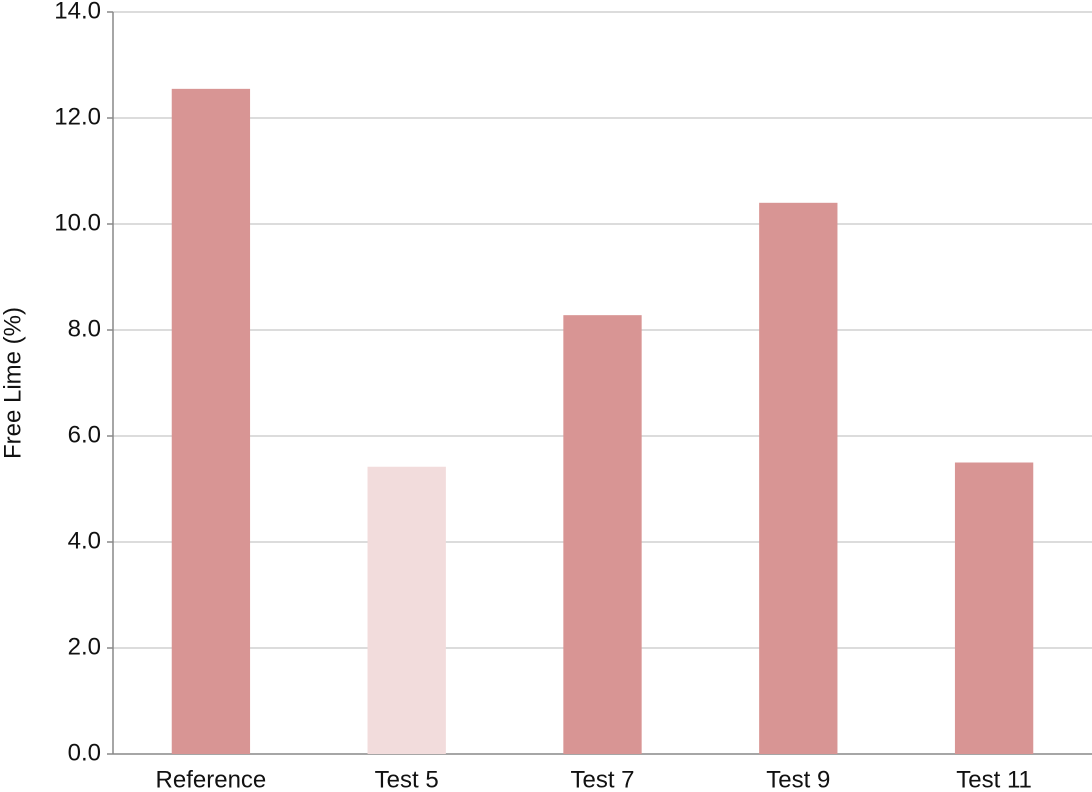 Image resolution: width=1092 pixels, height=792 pixels. Describe the element at coordinates (84, 752) in the screenshot. I see `y-tick-label: 0.0` at that location.